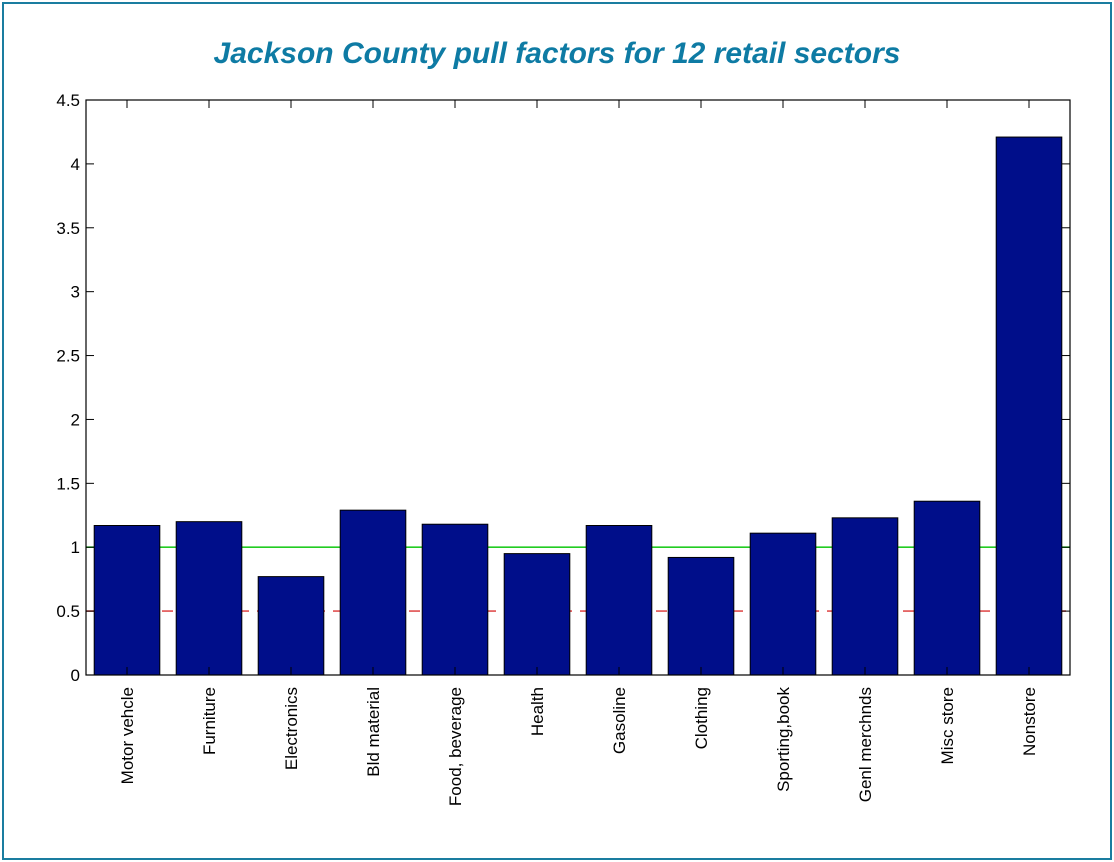 Image resolution: width=1114 pixels, height=862 pixels. I want to click on y-tick-label: 3, so click(75, 292).